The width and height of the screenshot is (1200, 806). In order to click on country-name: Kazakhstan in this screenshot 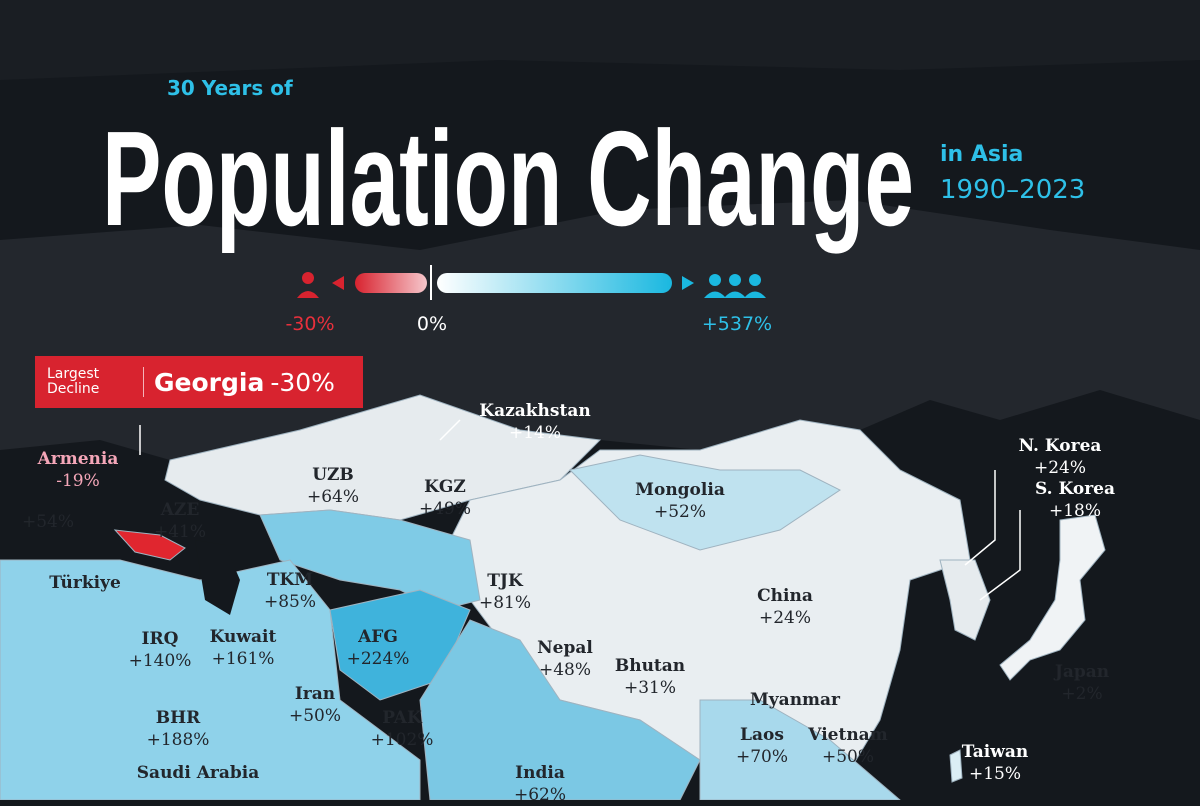, I will do `click(535, 411)`.